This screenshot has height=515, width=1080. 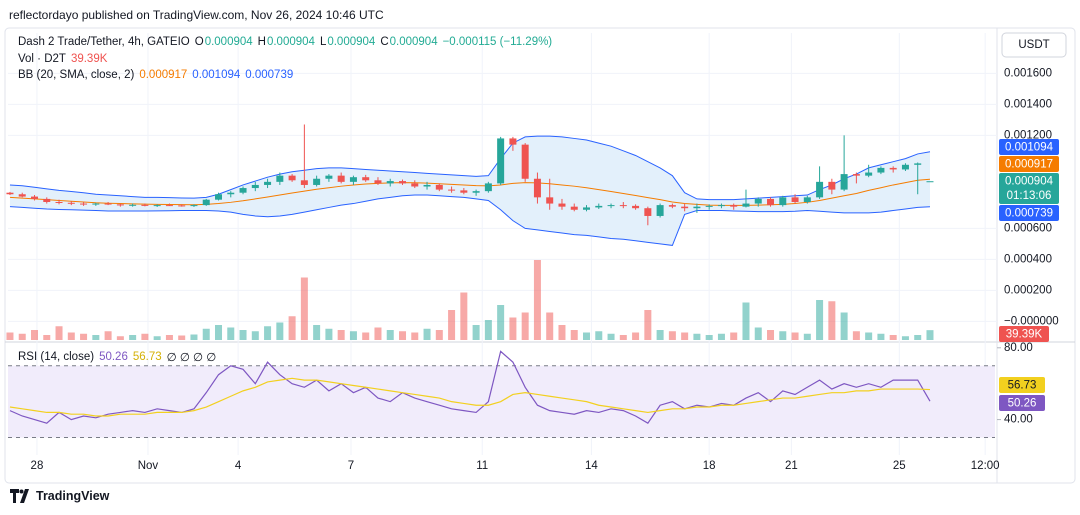 I want to click on x-tick-label: 11, so click(x=482, y=466).